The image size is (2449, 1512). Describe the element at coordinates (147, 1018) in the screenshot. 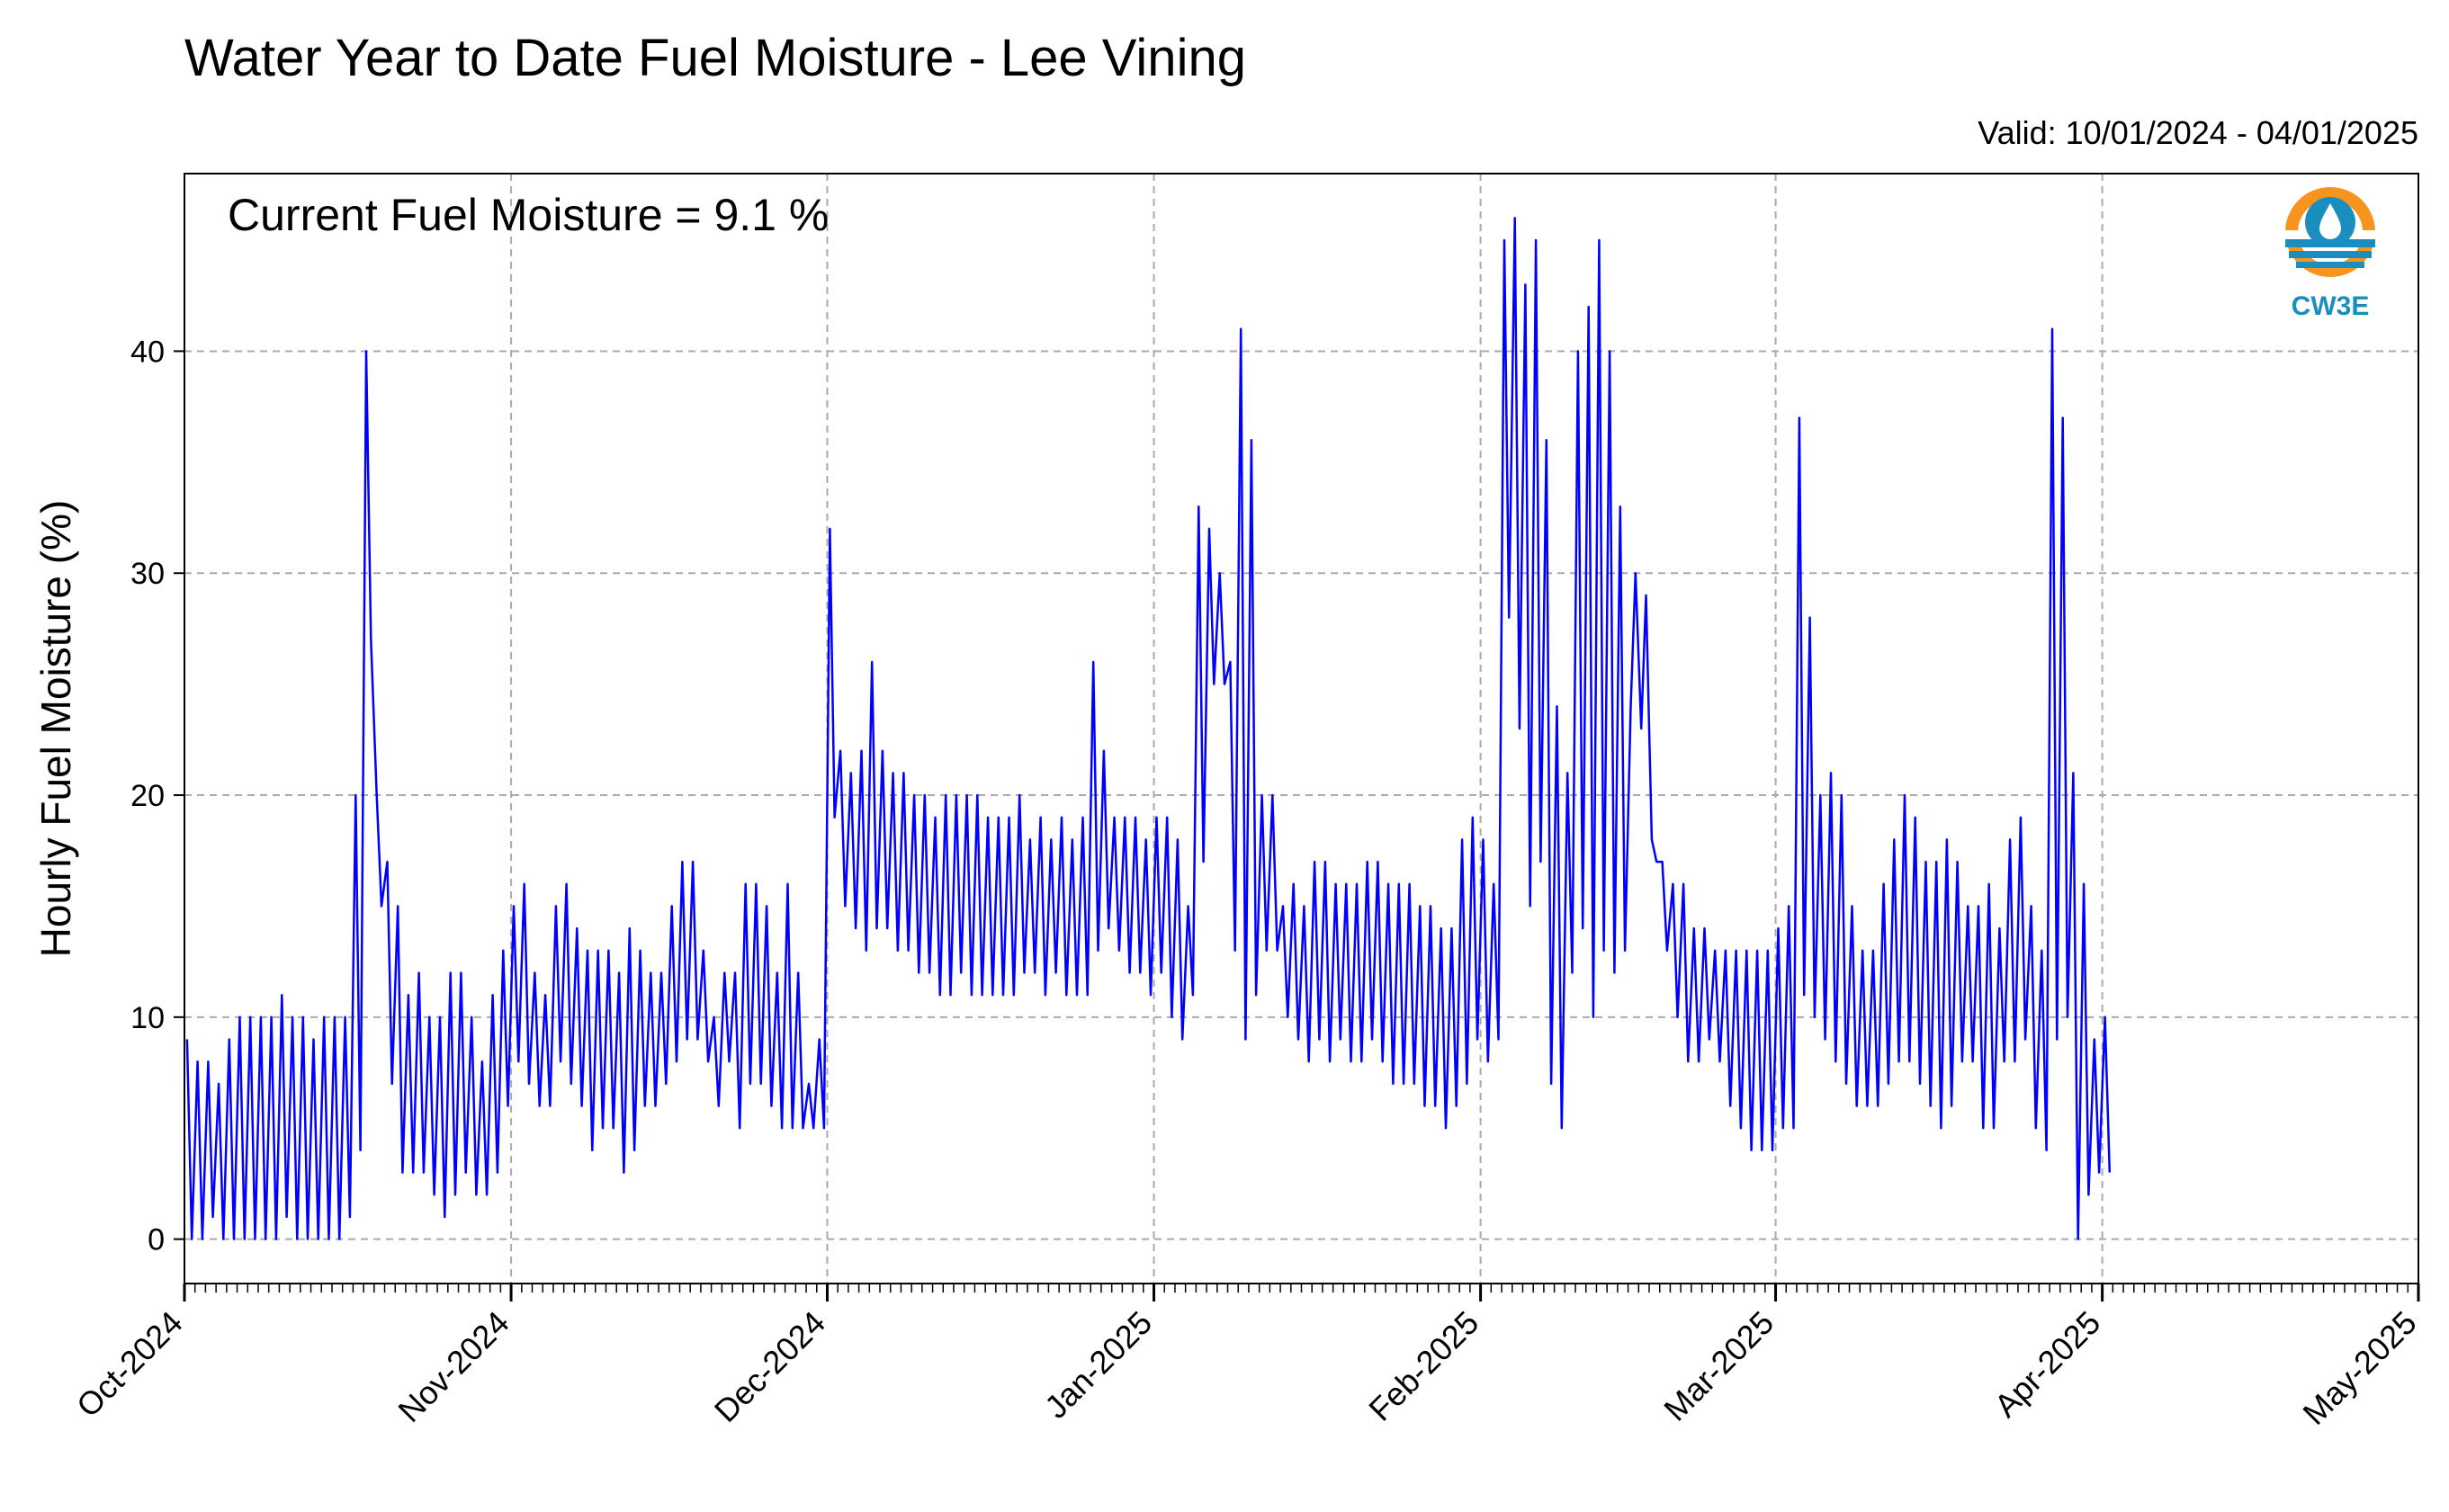

I see `y-tick-label: 10` at that location.